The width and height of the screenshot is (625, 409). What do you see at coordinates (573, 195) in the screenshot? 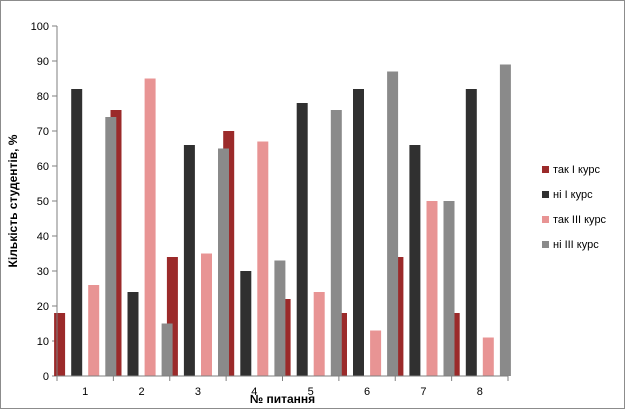
I see `legend-label: ні І курс` at bounding box center [573, 195].